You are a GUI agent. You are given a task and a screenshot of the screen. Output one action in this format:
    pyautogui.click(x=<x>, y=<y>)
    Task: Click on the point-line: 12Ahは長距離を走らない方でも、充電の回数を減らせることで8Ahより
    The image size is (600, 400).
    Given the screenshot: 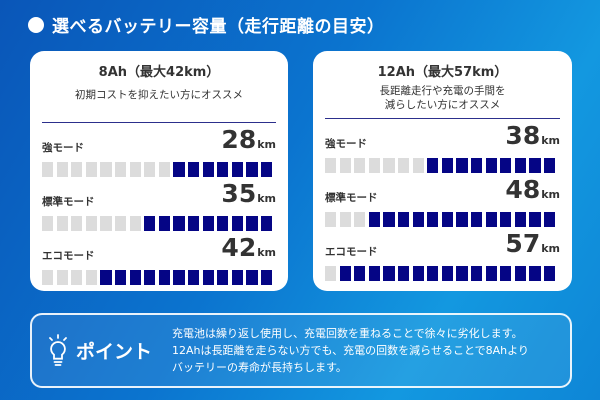 What is the action you would take?
    pyautogui.click(x=350, y=350)
    